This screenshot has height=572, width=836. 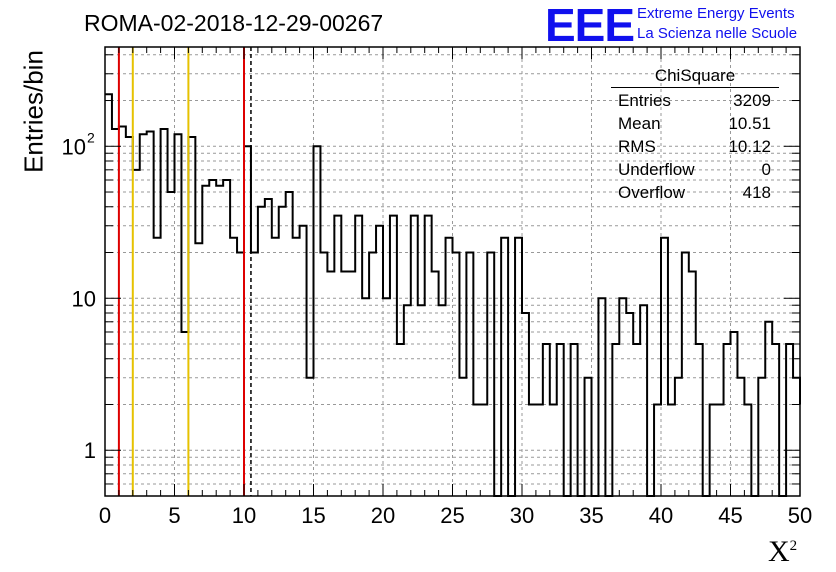 I want to click on x-tick-label: 30, so click(x=522, y=515).